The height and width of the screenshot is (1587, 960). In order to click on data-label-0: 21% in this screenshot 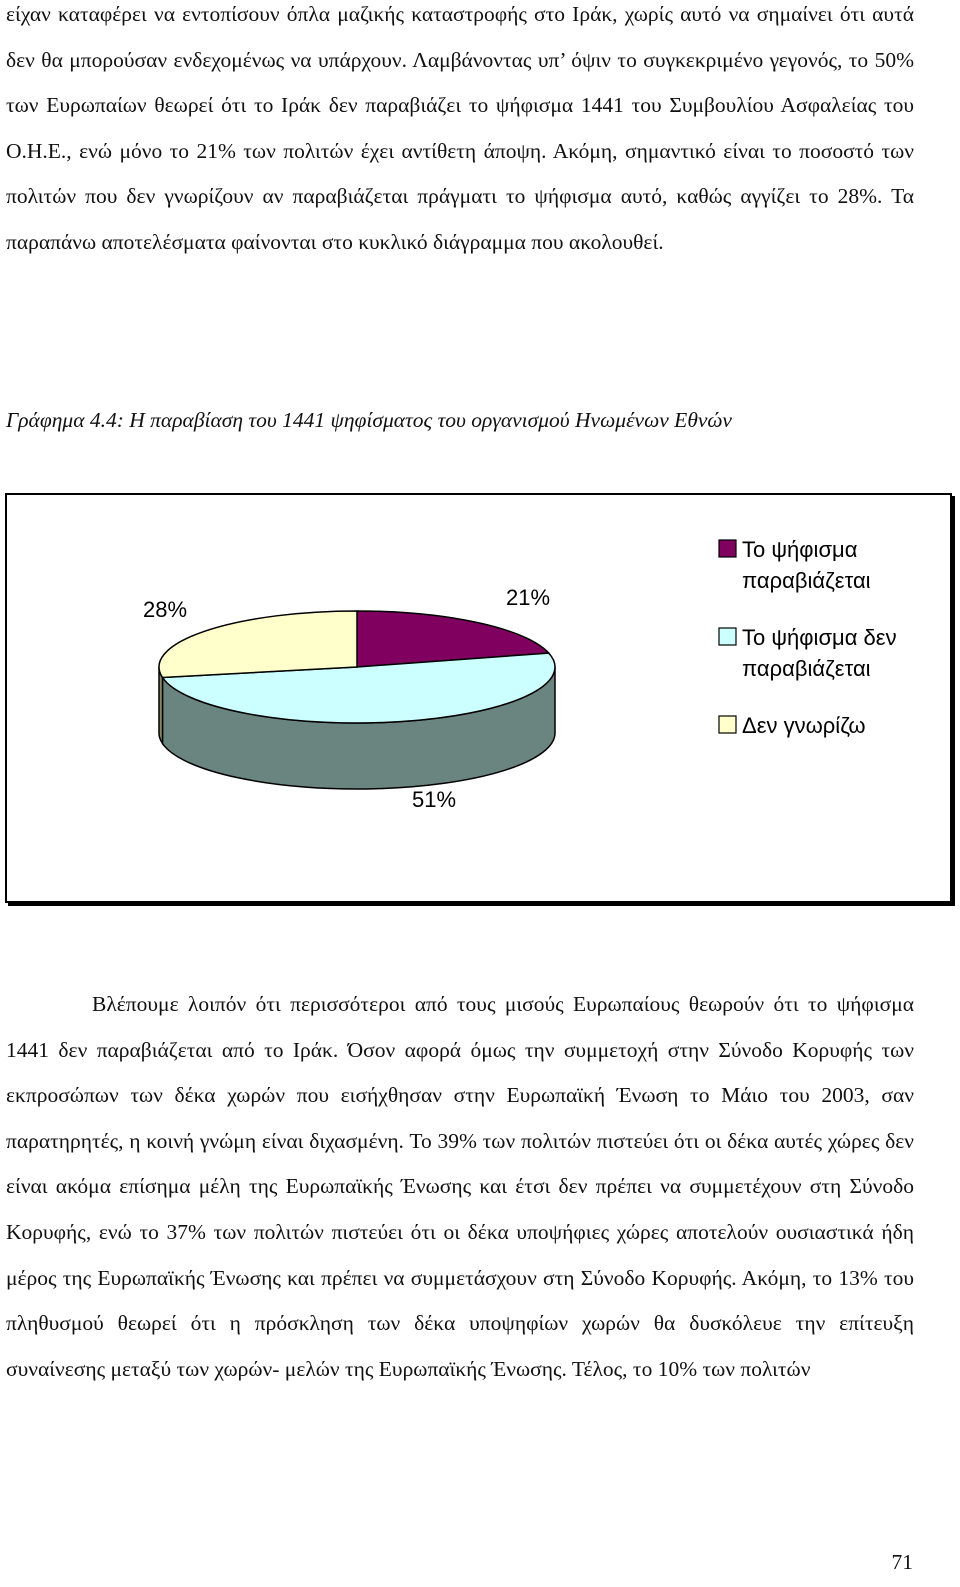, I will do `click(528, 597)`.